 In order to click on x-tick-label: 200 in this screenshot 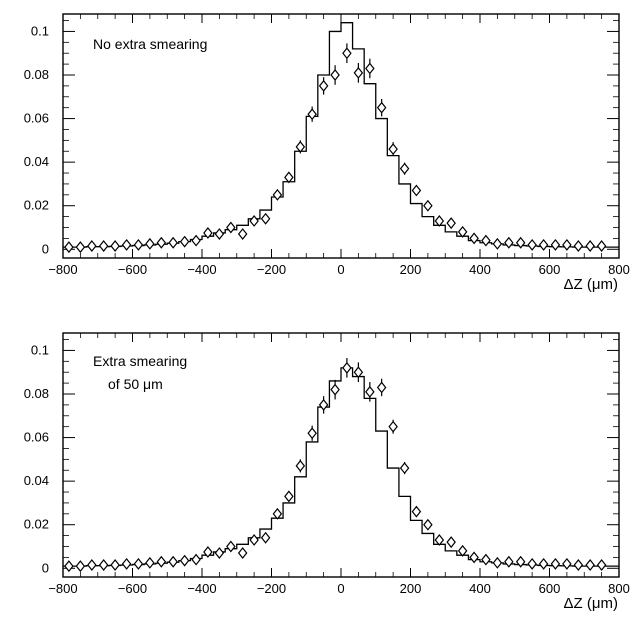, I will do `click(411, 269)`.